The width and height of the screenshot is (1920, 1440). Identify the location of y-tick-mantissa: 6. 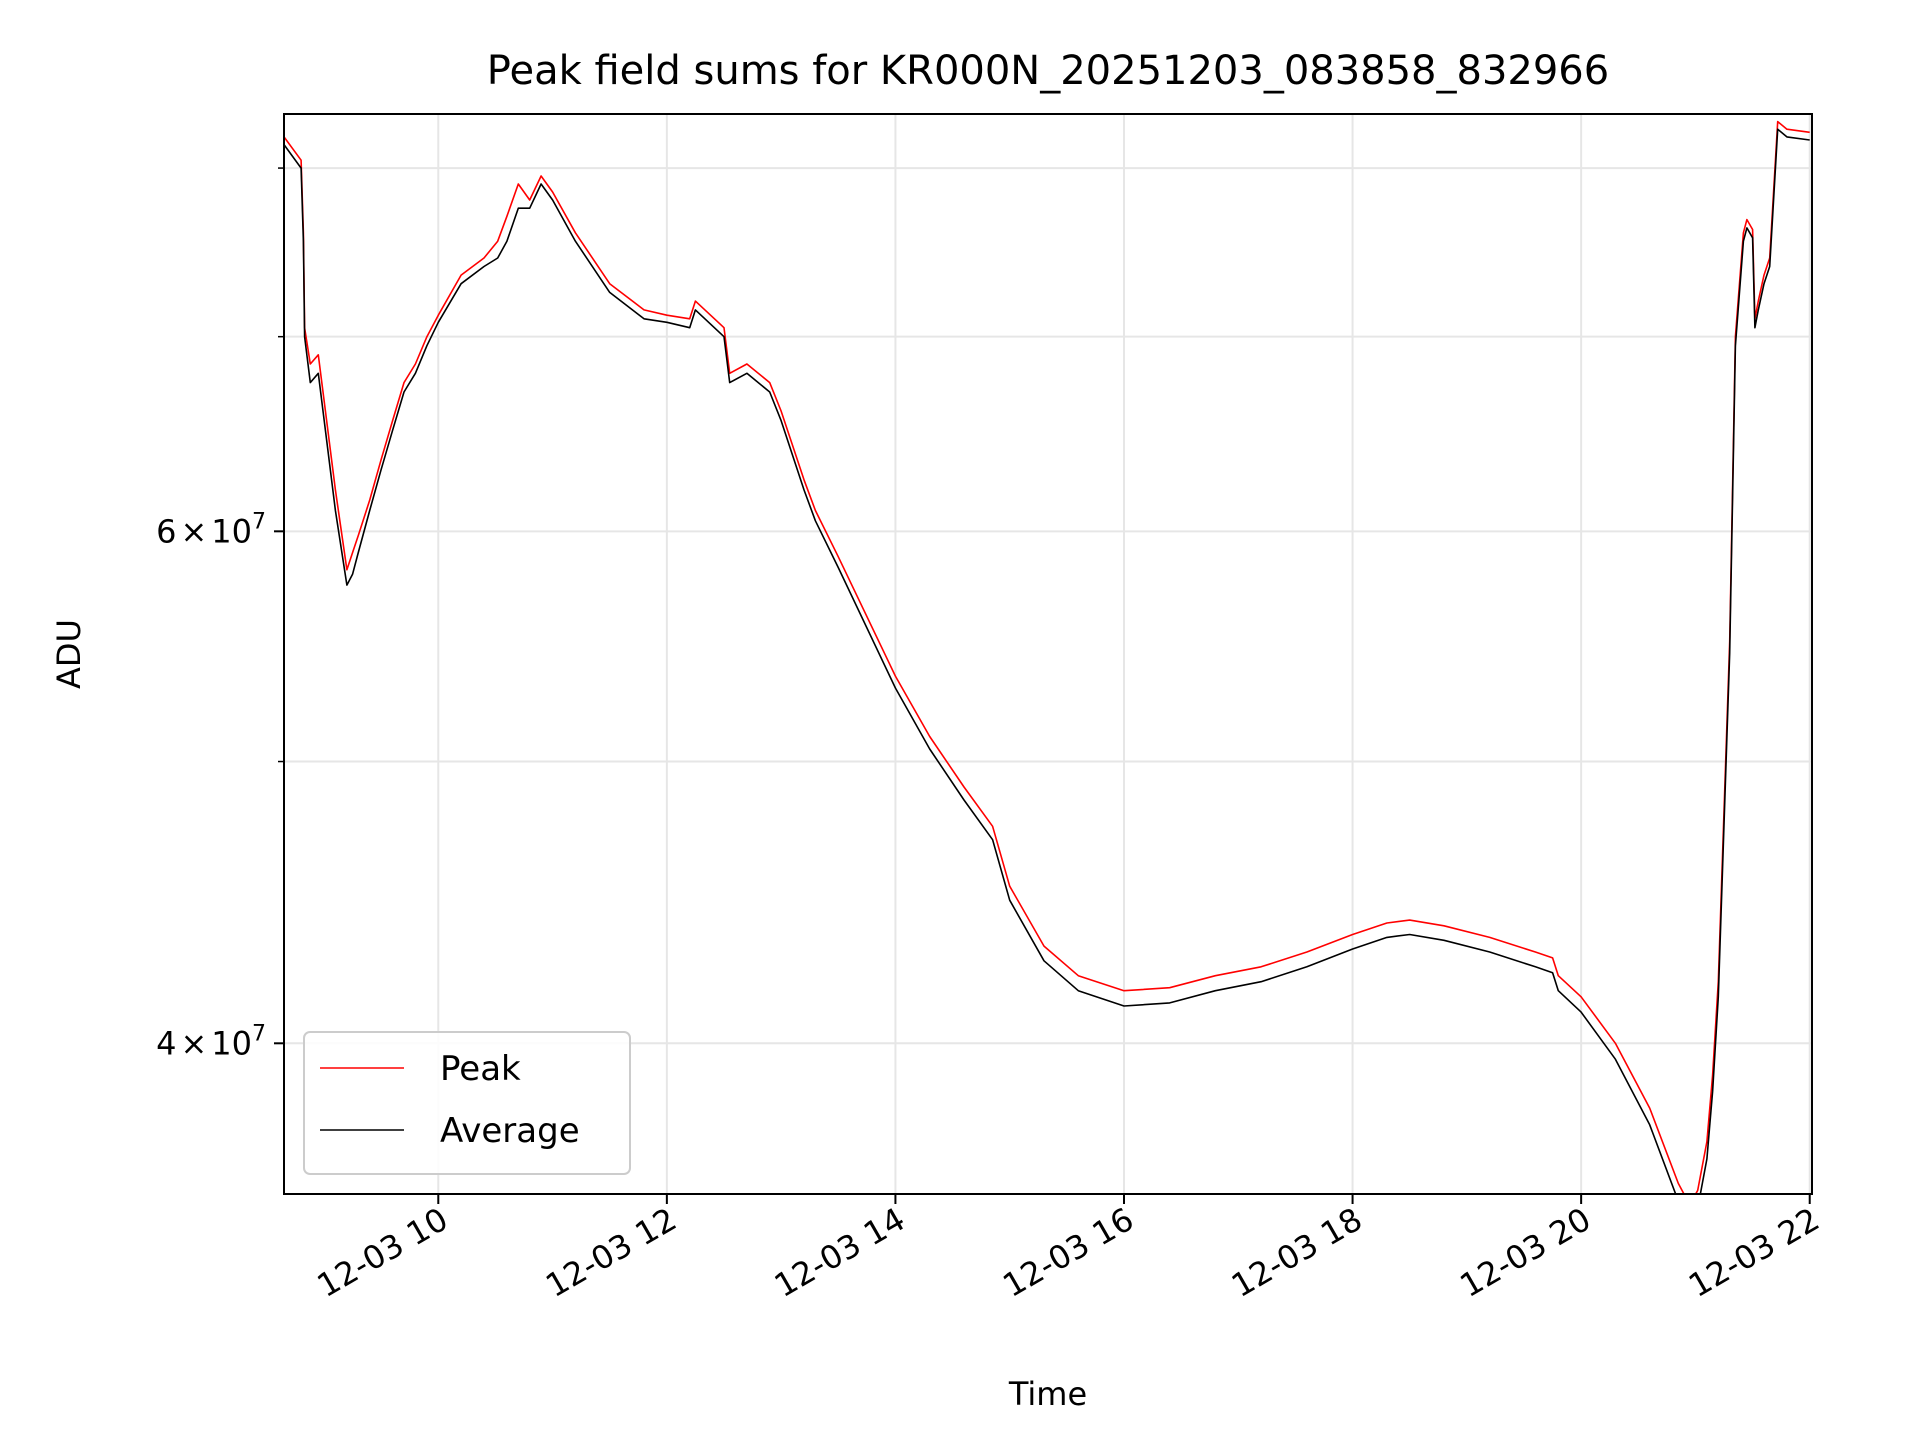
(166, 531).